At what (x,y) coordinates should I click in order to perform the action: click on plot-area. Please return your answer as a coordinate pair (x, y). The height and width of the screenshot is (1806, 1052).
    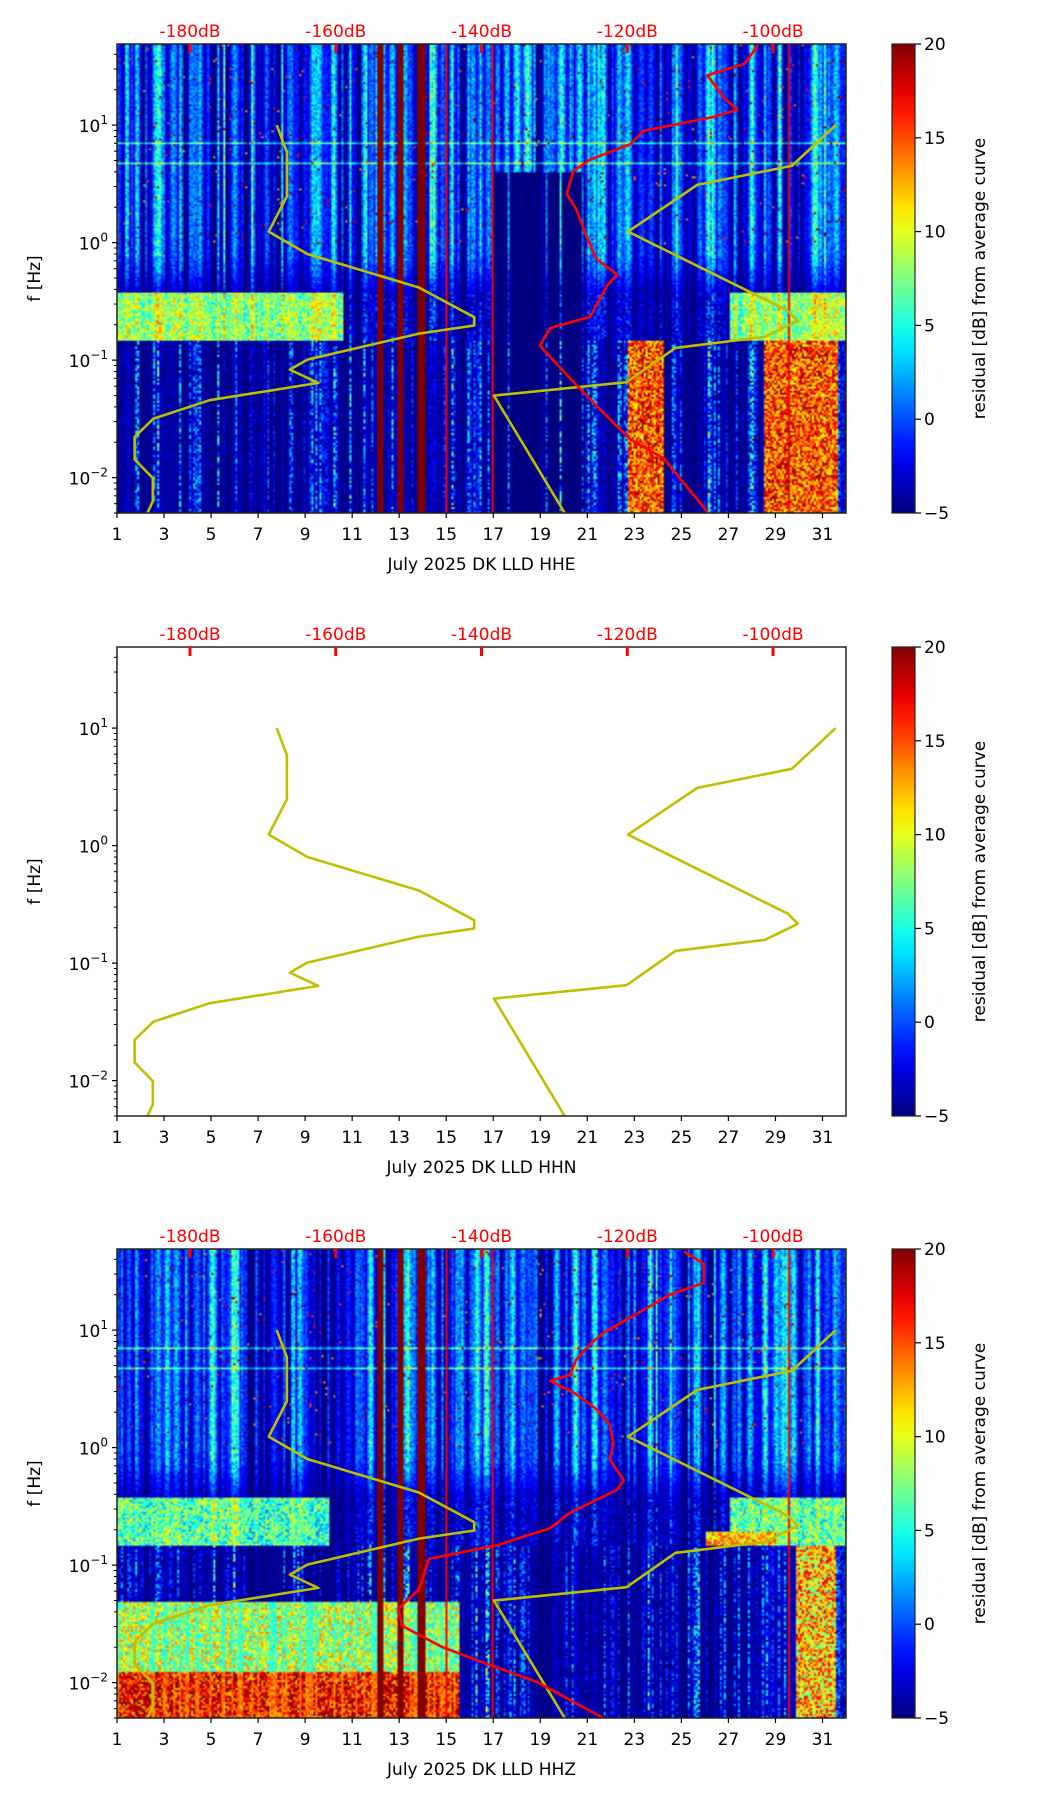
    Looking at the image, I should click on (485, 921).